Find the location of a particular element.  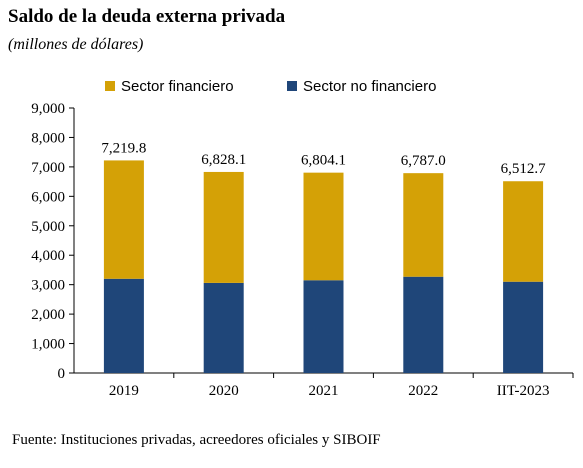

total-data-label: 7,219.8 is located at coordinates (123, 148).